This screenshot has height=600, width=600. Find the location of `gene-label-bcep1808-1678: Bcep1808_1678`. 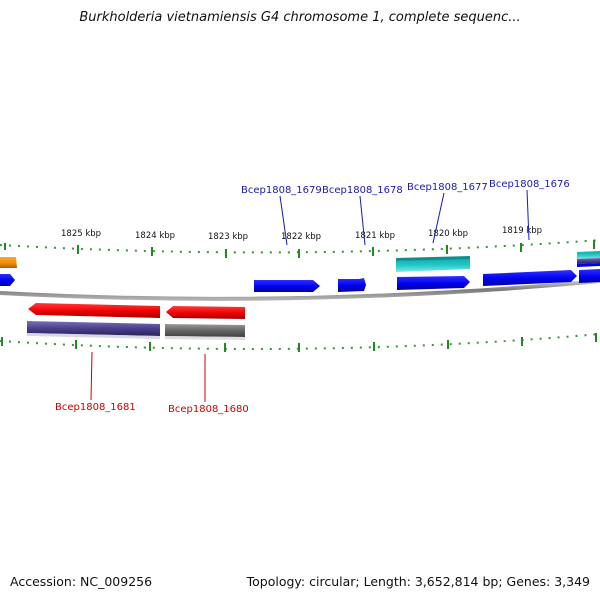

gene-label-bcep1808-1678: Bcep1808_1678 is located at coordinates (362, 190).